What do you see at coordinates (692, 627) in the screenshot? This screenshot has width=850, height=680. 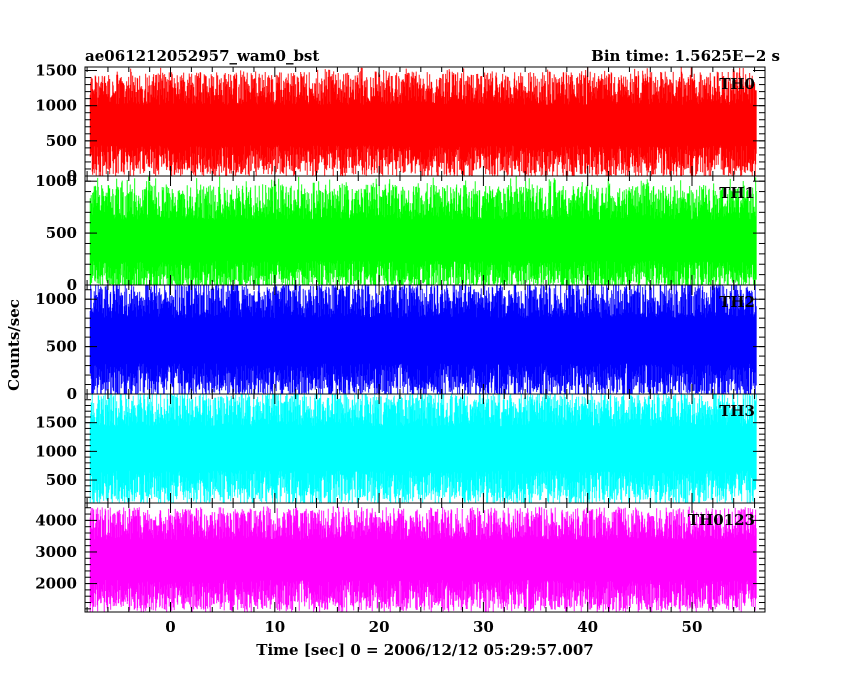 I see `x-tick-label: 50` at bounding box center [692, 627].